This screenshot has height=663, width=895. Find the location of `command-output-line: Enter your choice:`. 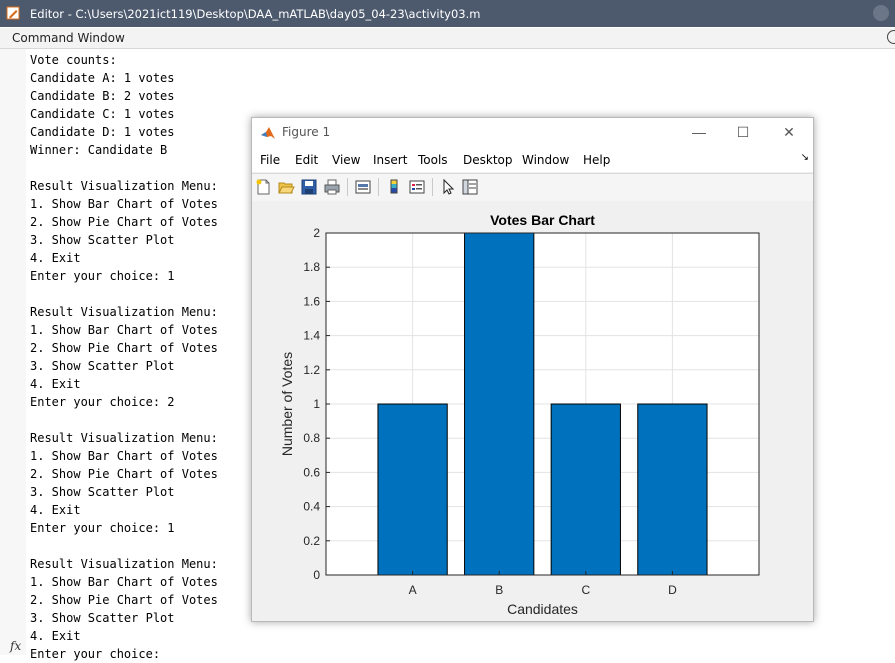

command-output-line: Enter your choice: is located at coordinates (95, 654).